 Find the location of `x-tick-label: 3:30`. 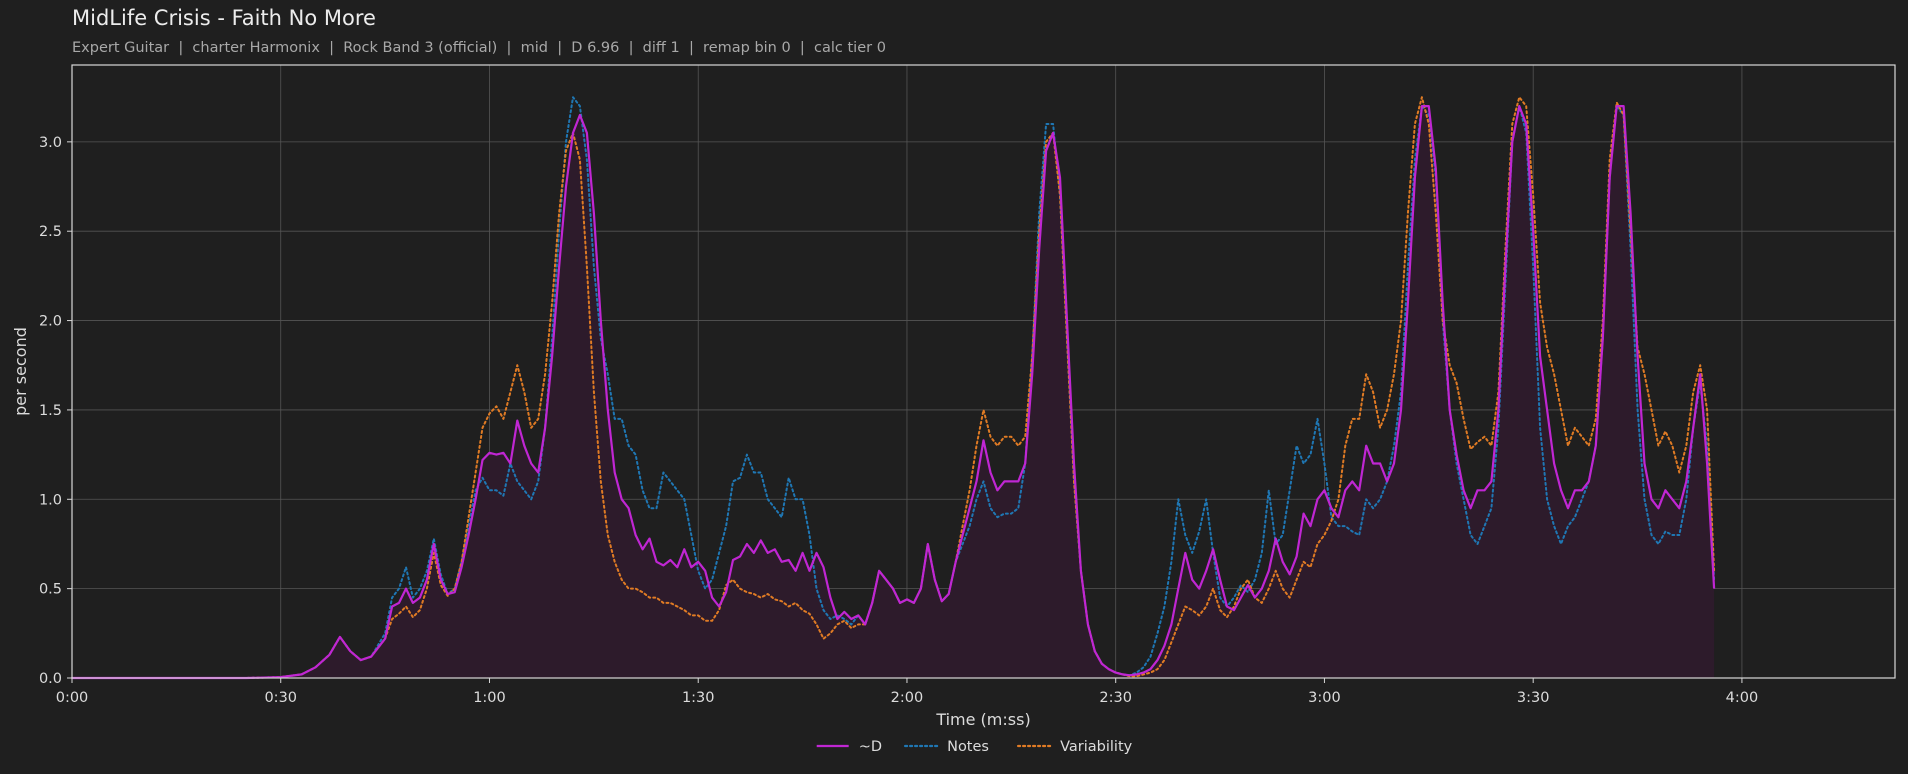

x-tick-label: 3:30 is located at coordinates (1533, 698).